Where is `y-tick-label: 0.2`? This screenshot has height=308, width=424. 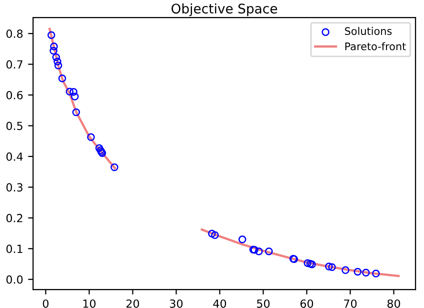 y-tick-label: 0.2 is located at coordinates (14, 218).